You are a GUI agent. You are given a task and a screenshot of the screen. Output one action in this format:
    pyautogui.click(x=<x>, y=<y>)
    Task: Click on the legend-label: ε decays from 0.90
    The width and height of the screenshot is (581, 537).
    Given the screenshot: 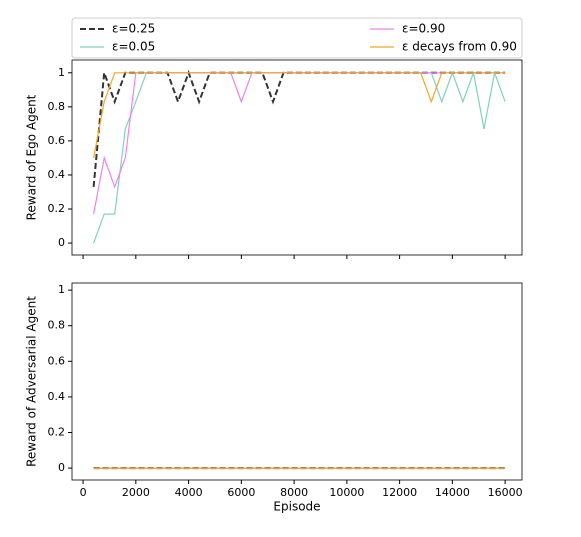 What is the action you would take?
    pyautogui.click(x=459, y=47)
    